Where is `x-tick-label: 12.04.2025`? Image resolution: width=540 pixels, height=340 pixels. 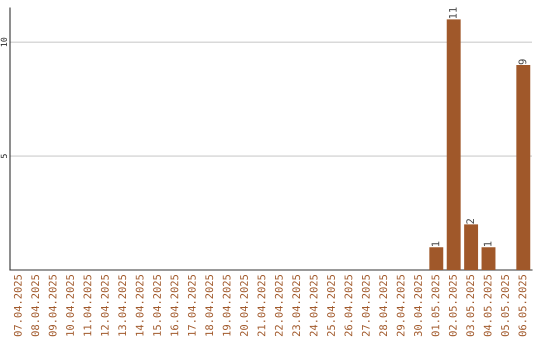 x-tick-label: 12.04.2025 is located at coordinates (104, 305).